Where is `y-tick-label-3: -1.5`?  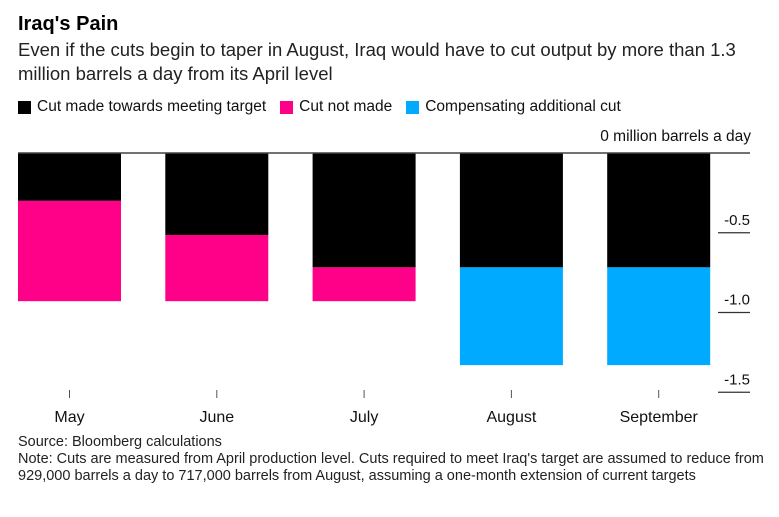 y-tick-label-3: -1.5 is located at coordinates (737, 379).